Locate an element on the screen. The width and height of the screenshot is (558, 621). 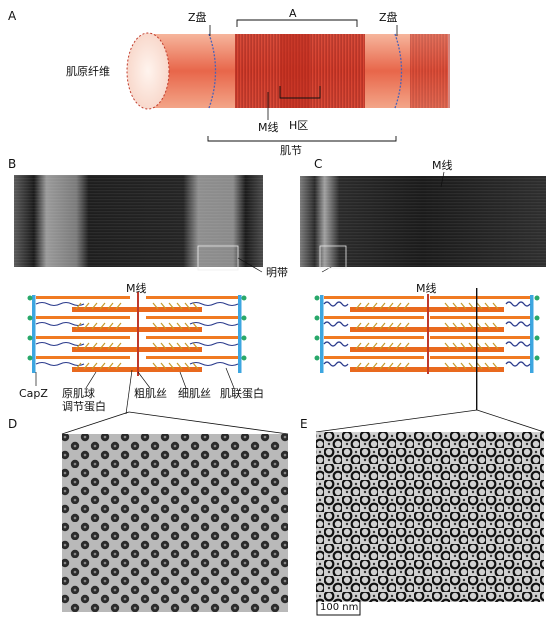
m-line-label-a: M线 is located at coordinates (268, 127).